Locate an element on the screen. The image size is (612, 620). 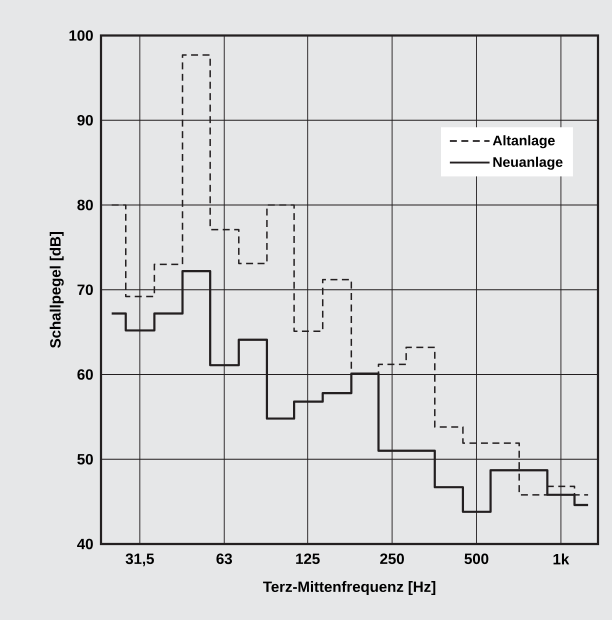
x-tick-label: 31,5 is located at coordinates (140, 559).